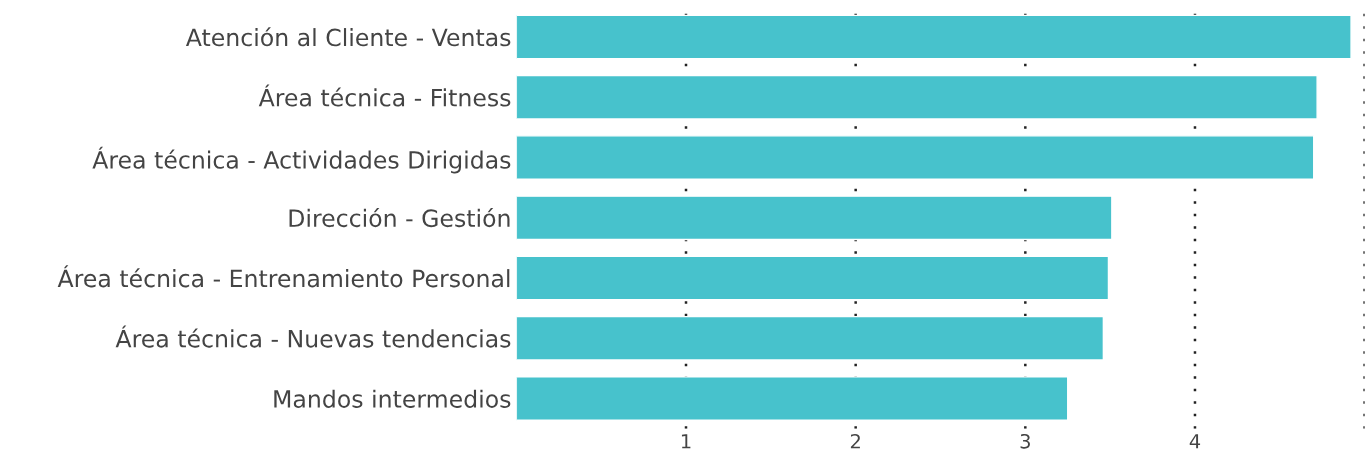 The width and height of the screenshot is (1366, 461). What do you see at coordinates (686, 441) in the screenshot?
I see `x-tick-label: 1` at bounding box center [686, 441].